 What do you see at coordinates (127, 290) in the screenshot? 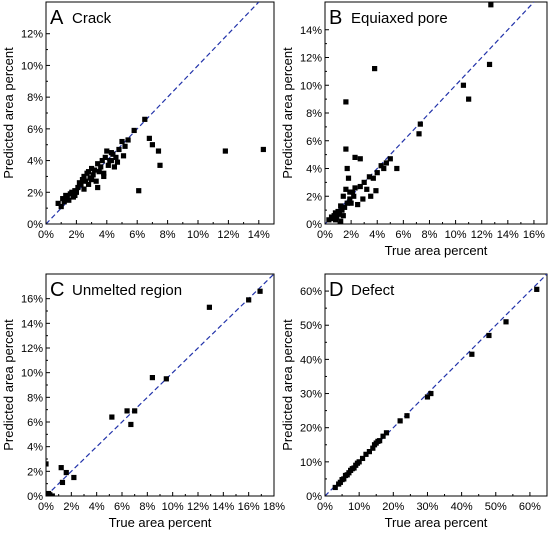
I see `panel-title: Unmelted region` at bounding box center [127, 290].